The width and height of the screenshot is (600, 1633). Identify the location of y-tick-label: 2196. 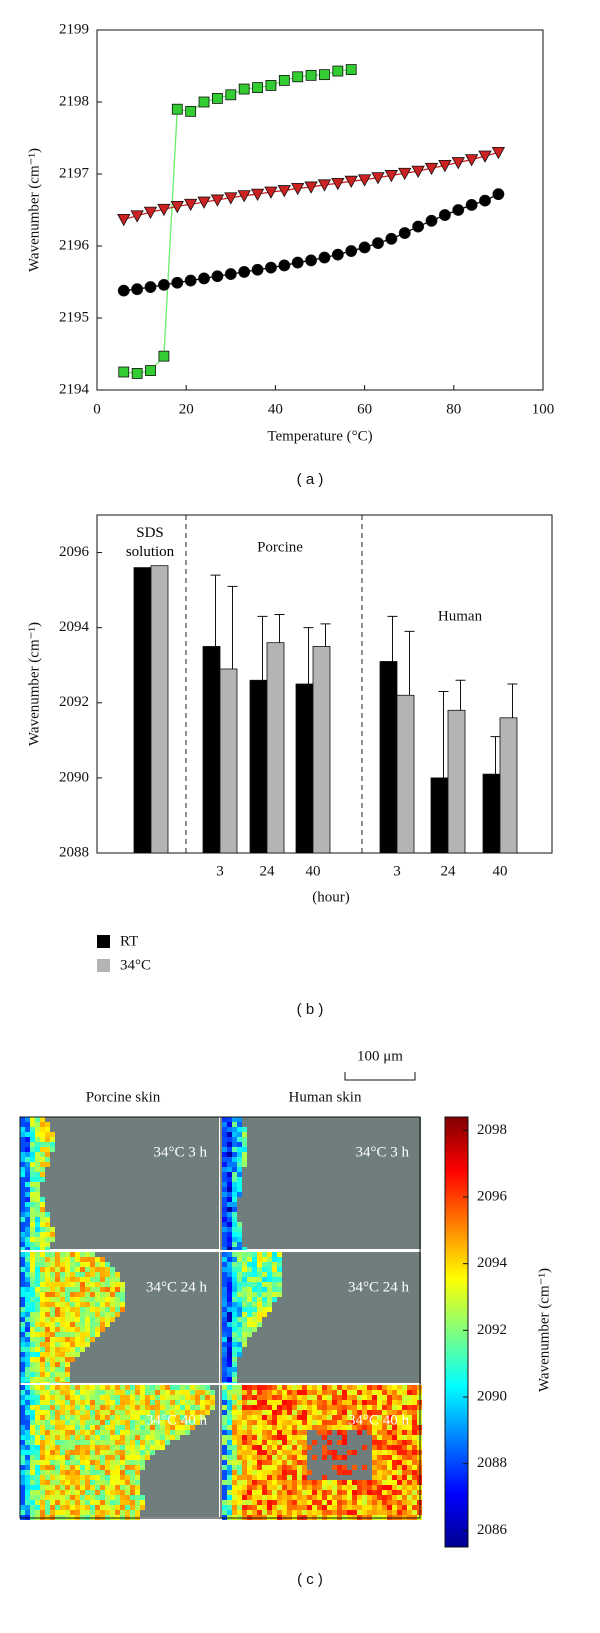
(74, 245).